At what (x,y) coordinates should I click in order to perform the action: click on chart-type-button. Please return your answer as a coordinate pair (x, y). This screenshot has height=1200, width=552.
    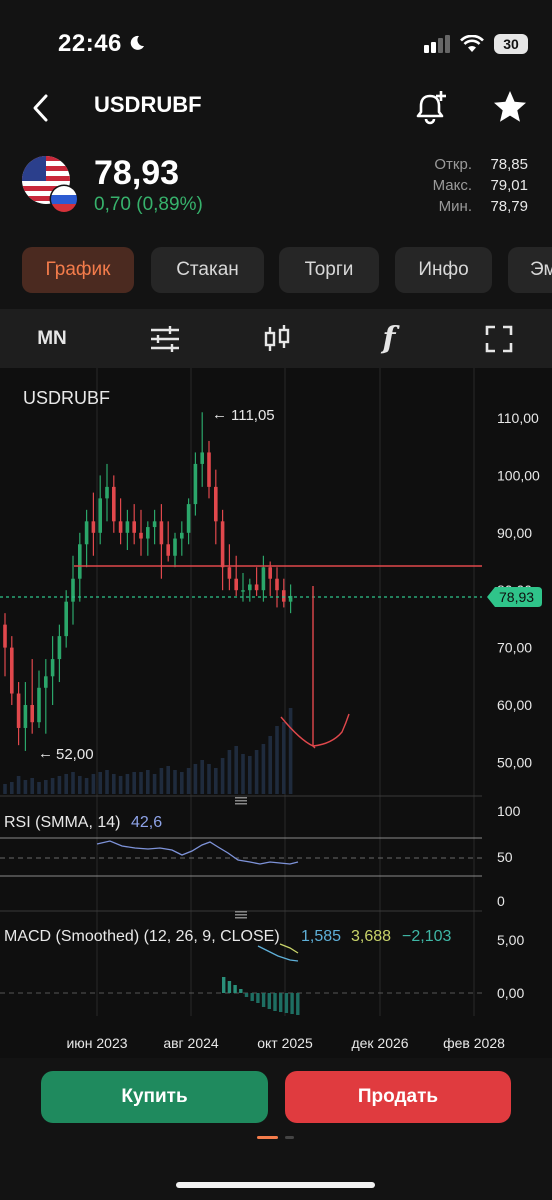
    Looking at the image, I should click on (277, 338).